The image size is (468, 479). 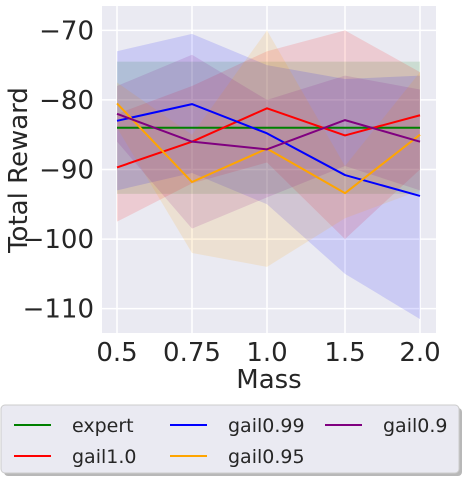 I want to click on x-tick-label: 2.0, so click(x=419, y=353).